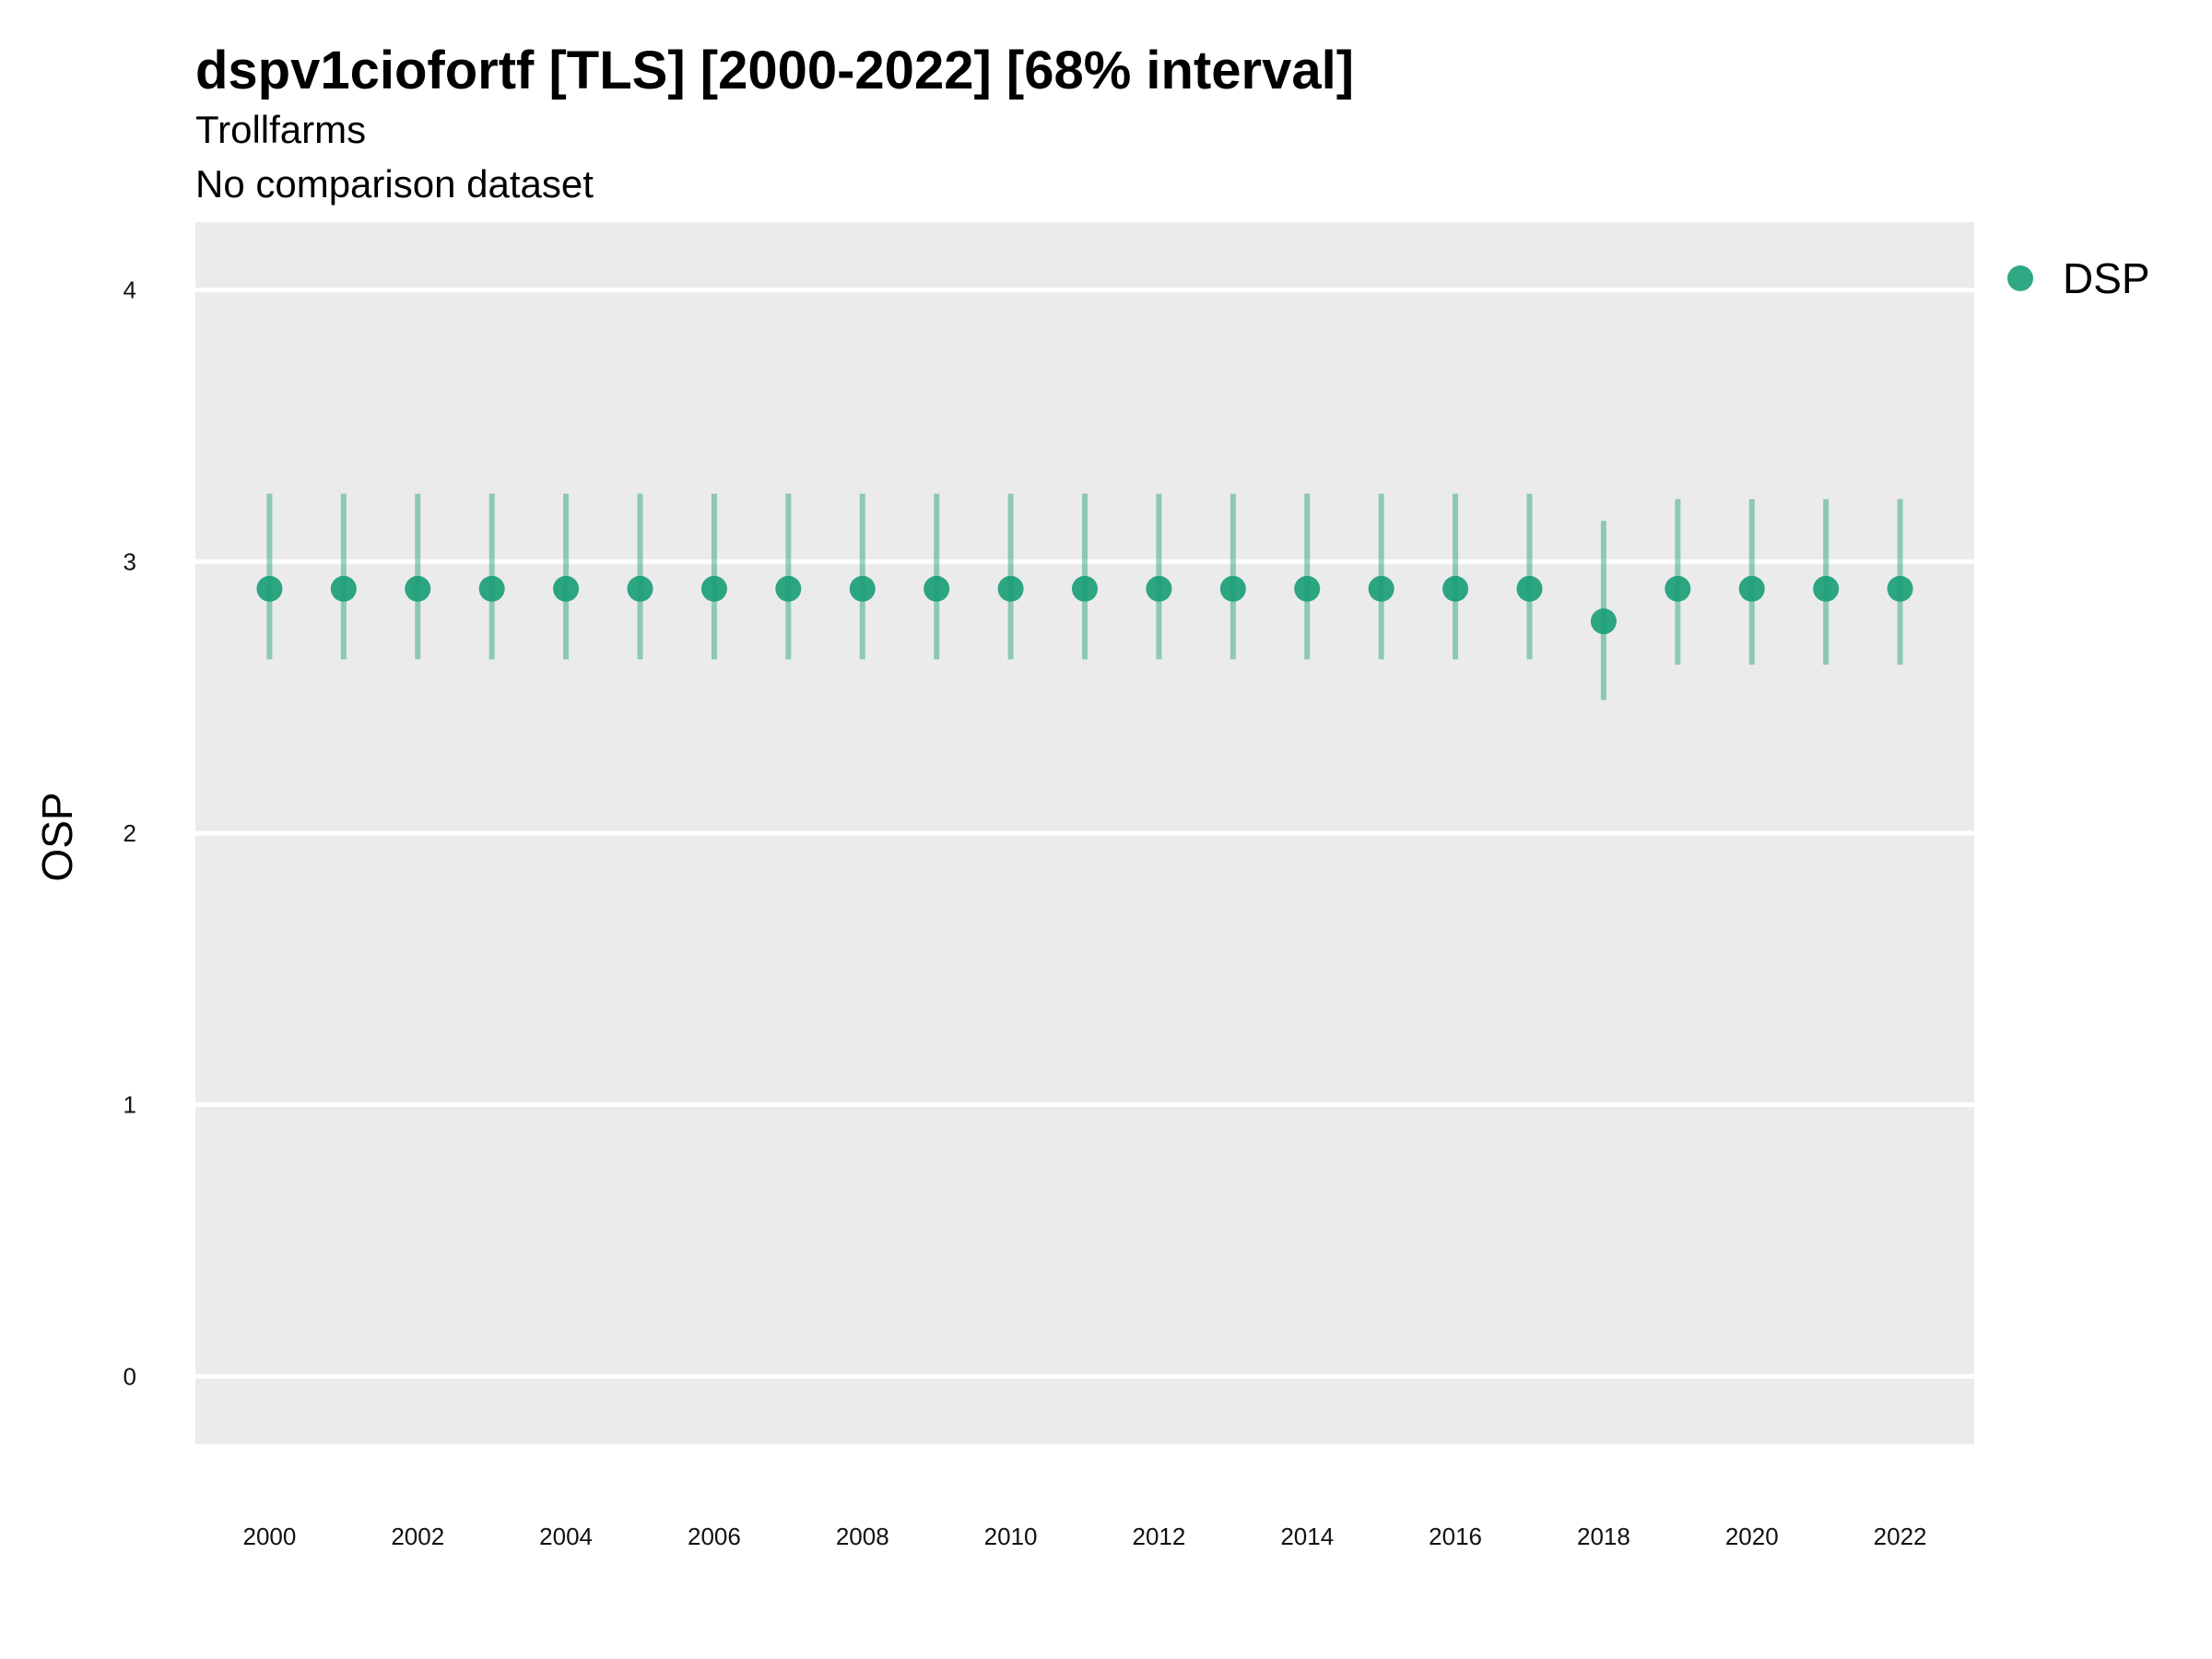 This screenshot has height=1659, width=2212. Describe the element at coordinates (1751, 588) in the screenshot. I see `data-point-2020` at that location.